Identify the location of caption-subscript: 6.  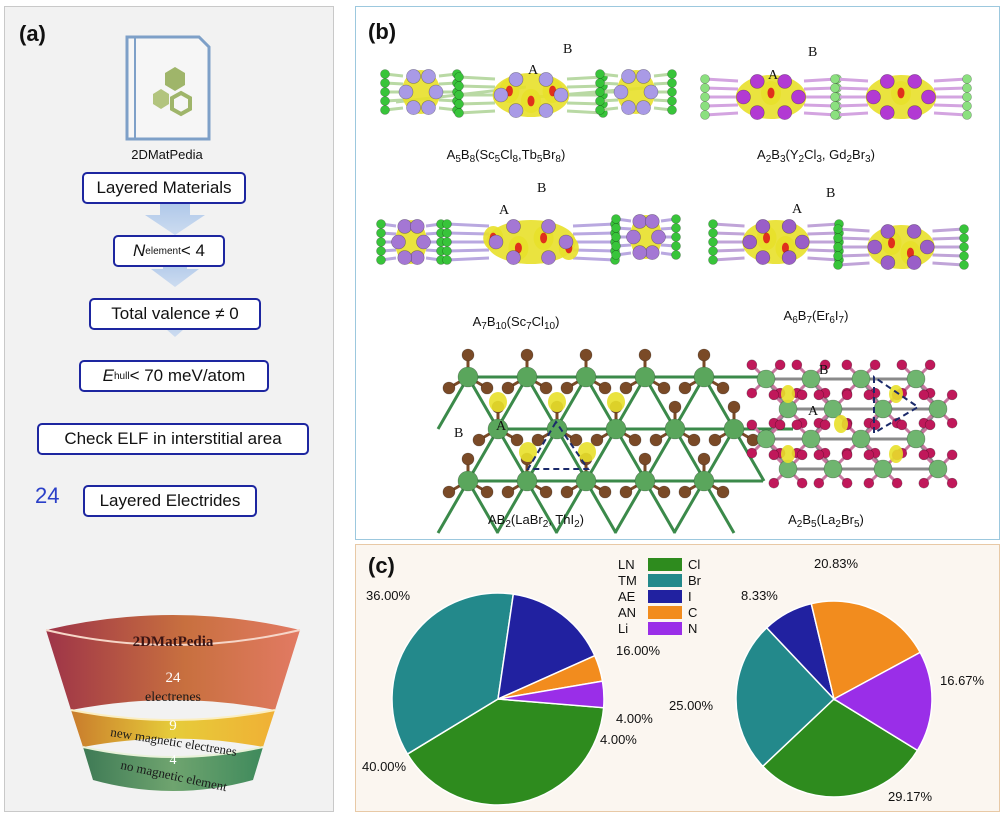
(795, 320).